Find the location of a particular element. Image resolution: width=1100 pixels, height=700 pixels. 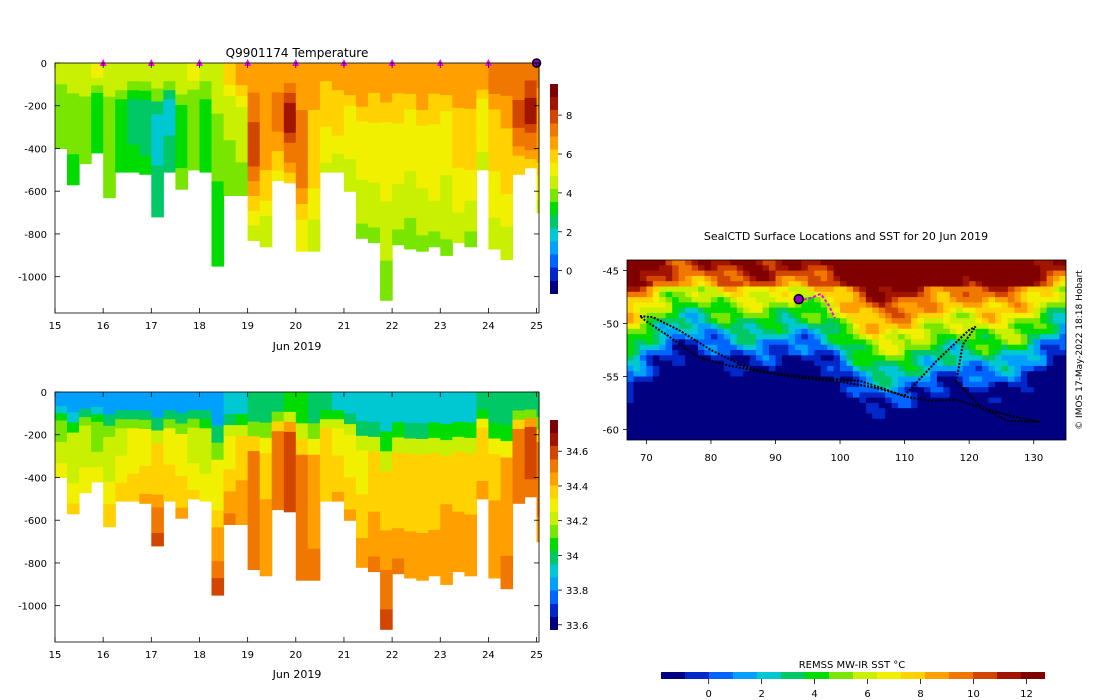

x-tick-label: 24 is located at coordinates (488, 655).